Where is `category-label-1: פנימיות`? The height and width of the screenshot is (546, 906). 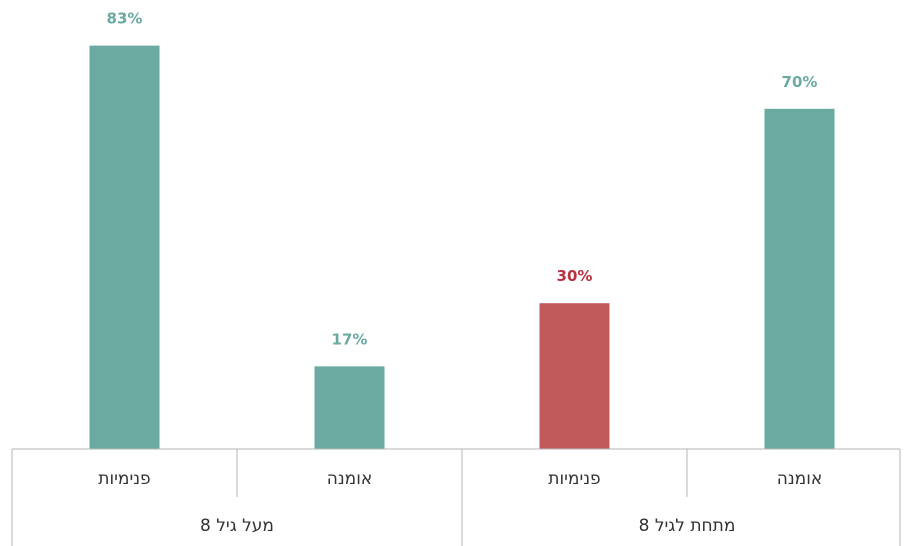
category-label-1: פנימיות is located at coordinates (574, 479).